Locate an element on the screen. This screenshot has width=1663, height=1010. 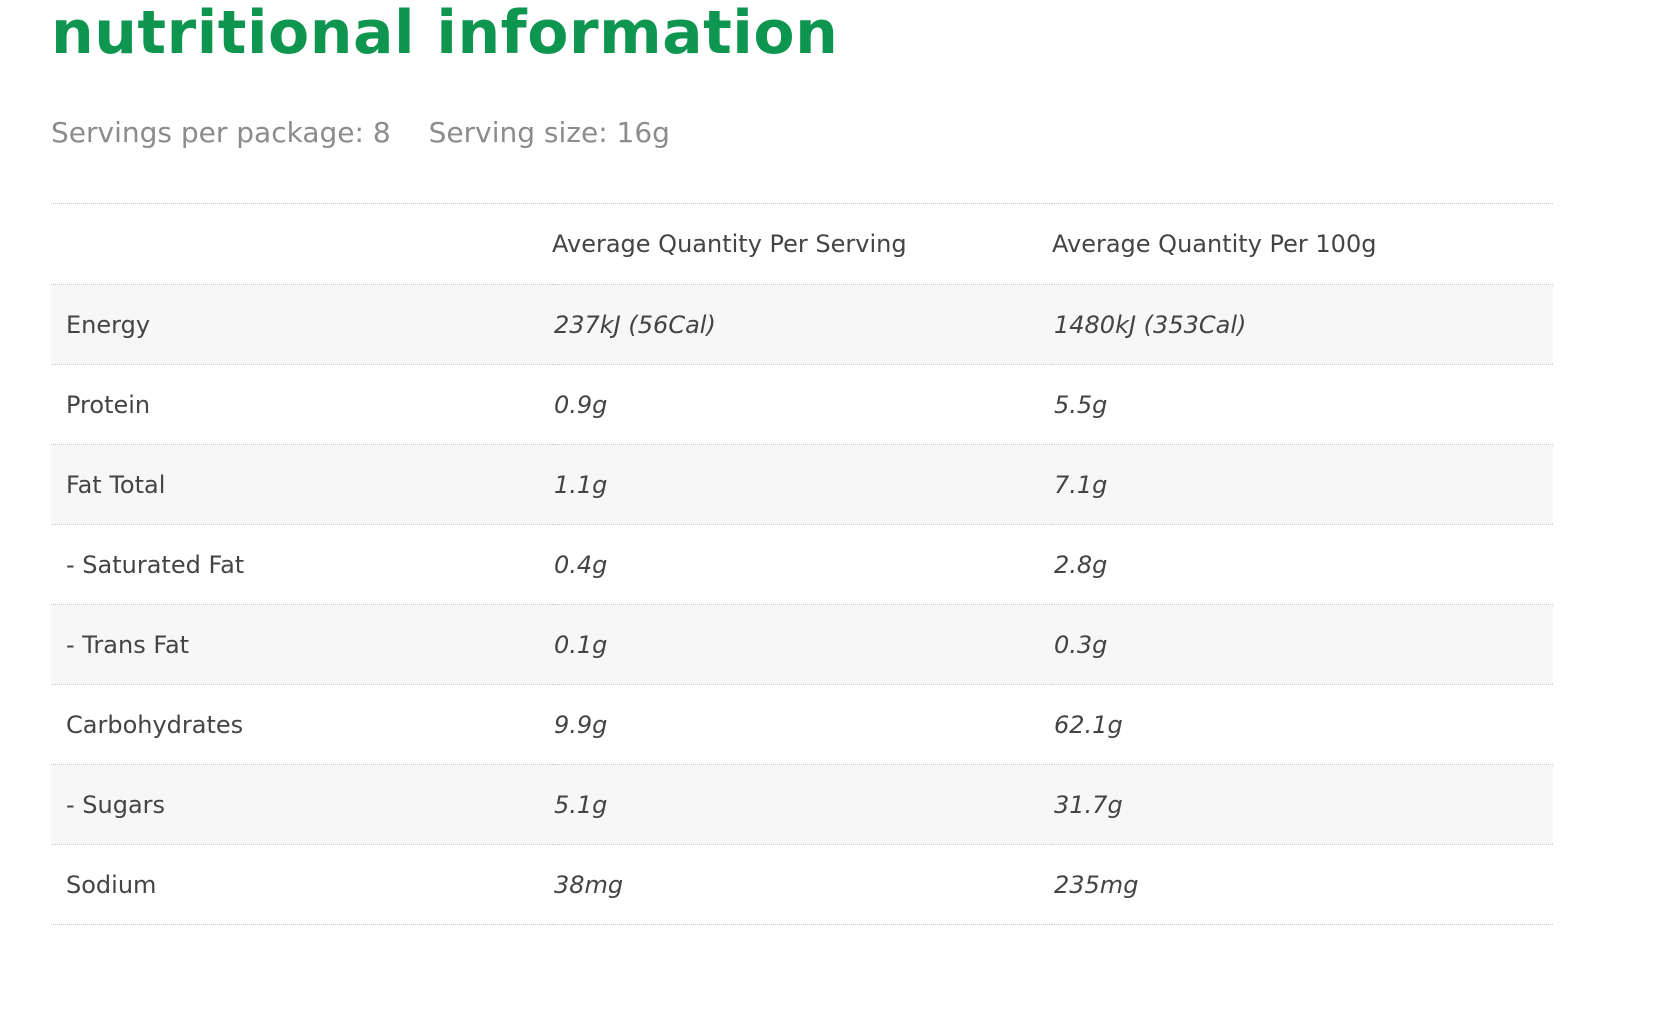
table-row: Energy 237kJ (56Cal) 1480kJ (353Cal) is located at coordinates (802, 324).